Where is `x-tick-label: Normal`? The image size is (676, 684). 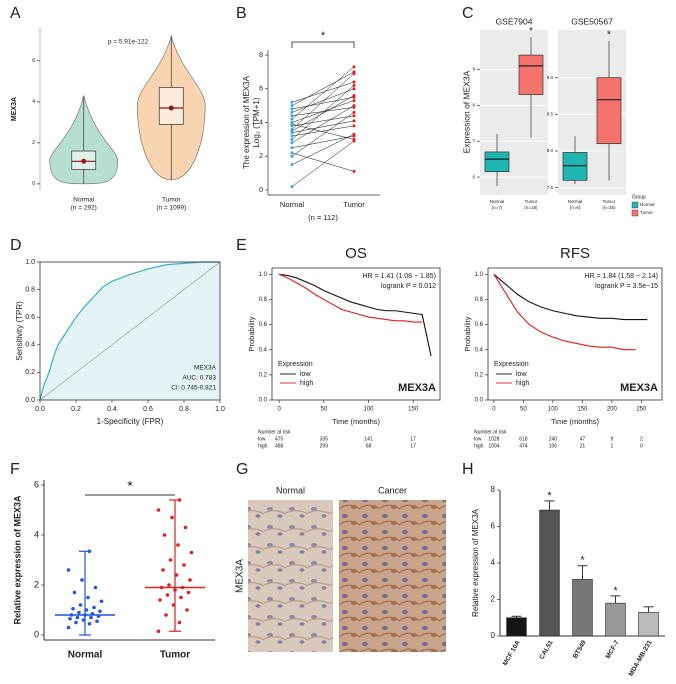
x-tick-label: Normal is located at coordinates (84, 200).